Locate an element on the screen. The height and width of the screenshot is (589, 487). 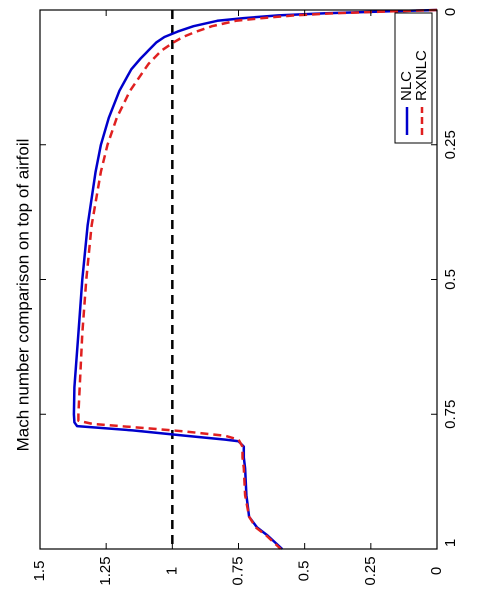
legend-label-nlc: NLC is located at coordinates (406, 86).